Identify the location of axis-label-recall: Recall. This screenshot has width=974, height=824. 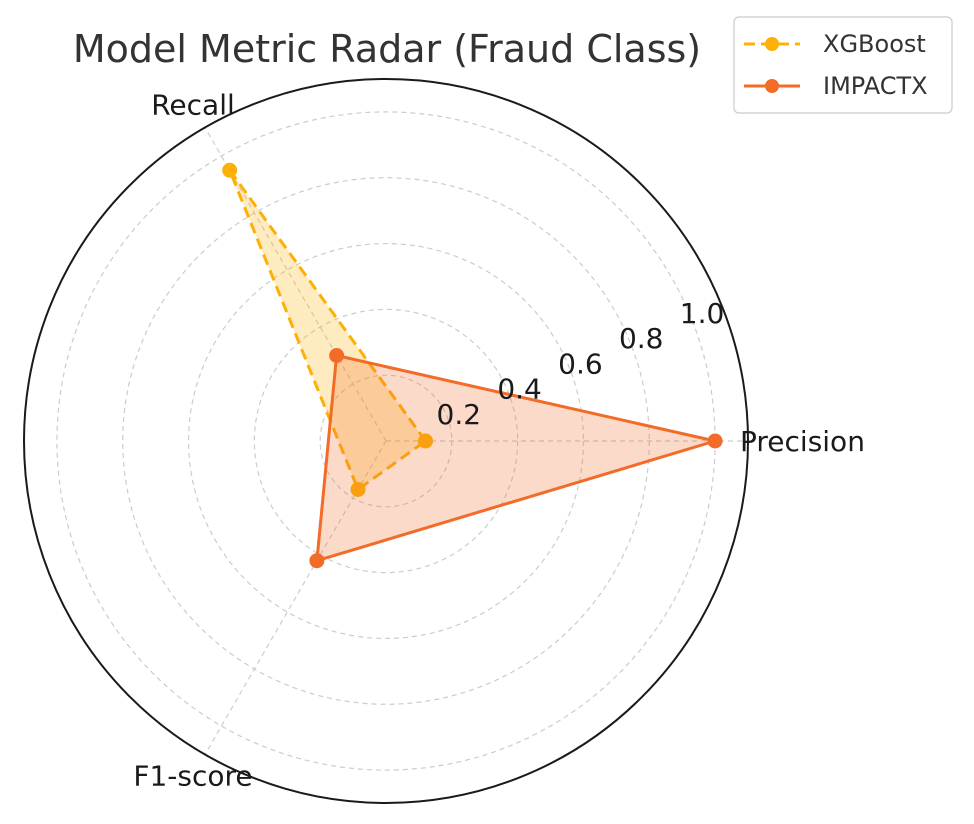
(193, 105).